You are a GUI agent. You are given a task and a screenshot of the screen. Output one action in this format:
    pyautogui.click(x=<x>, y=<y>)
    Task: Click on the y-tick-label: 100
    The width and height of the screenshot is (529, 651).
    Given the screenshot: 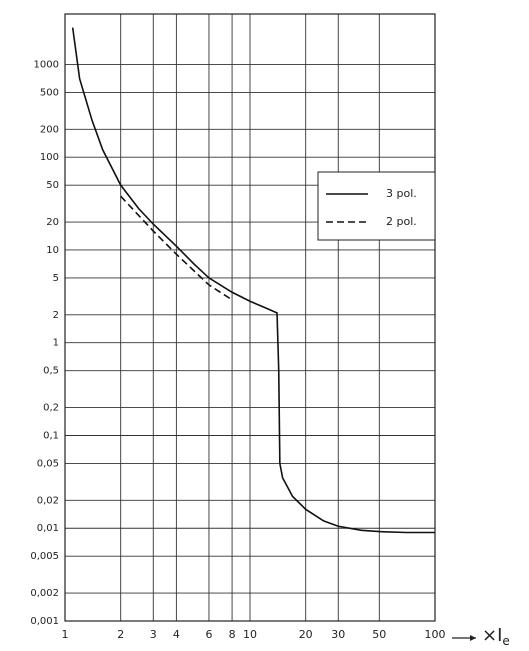 What is the action you would take?
    pyautogui.click(x=49, y=157)
    